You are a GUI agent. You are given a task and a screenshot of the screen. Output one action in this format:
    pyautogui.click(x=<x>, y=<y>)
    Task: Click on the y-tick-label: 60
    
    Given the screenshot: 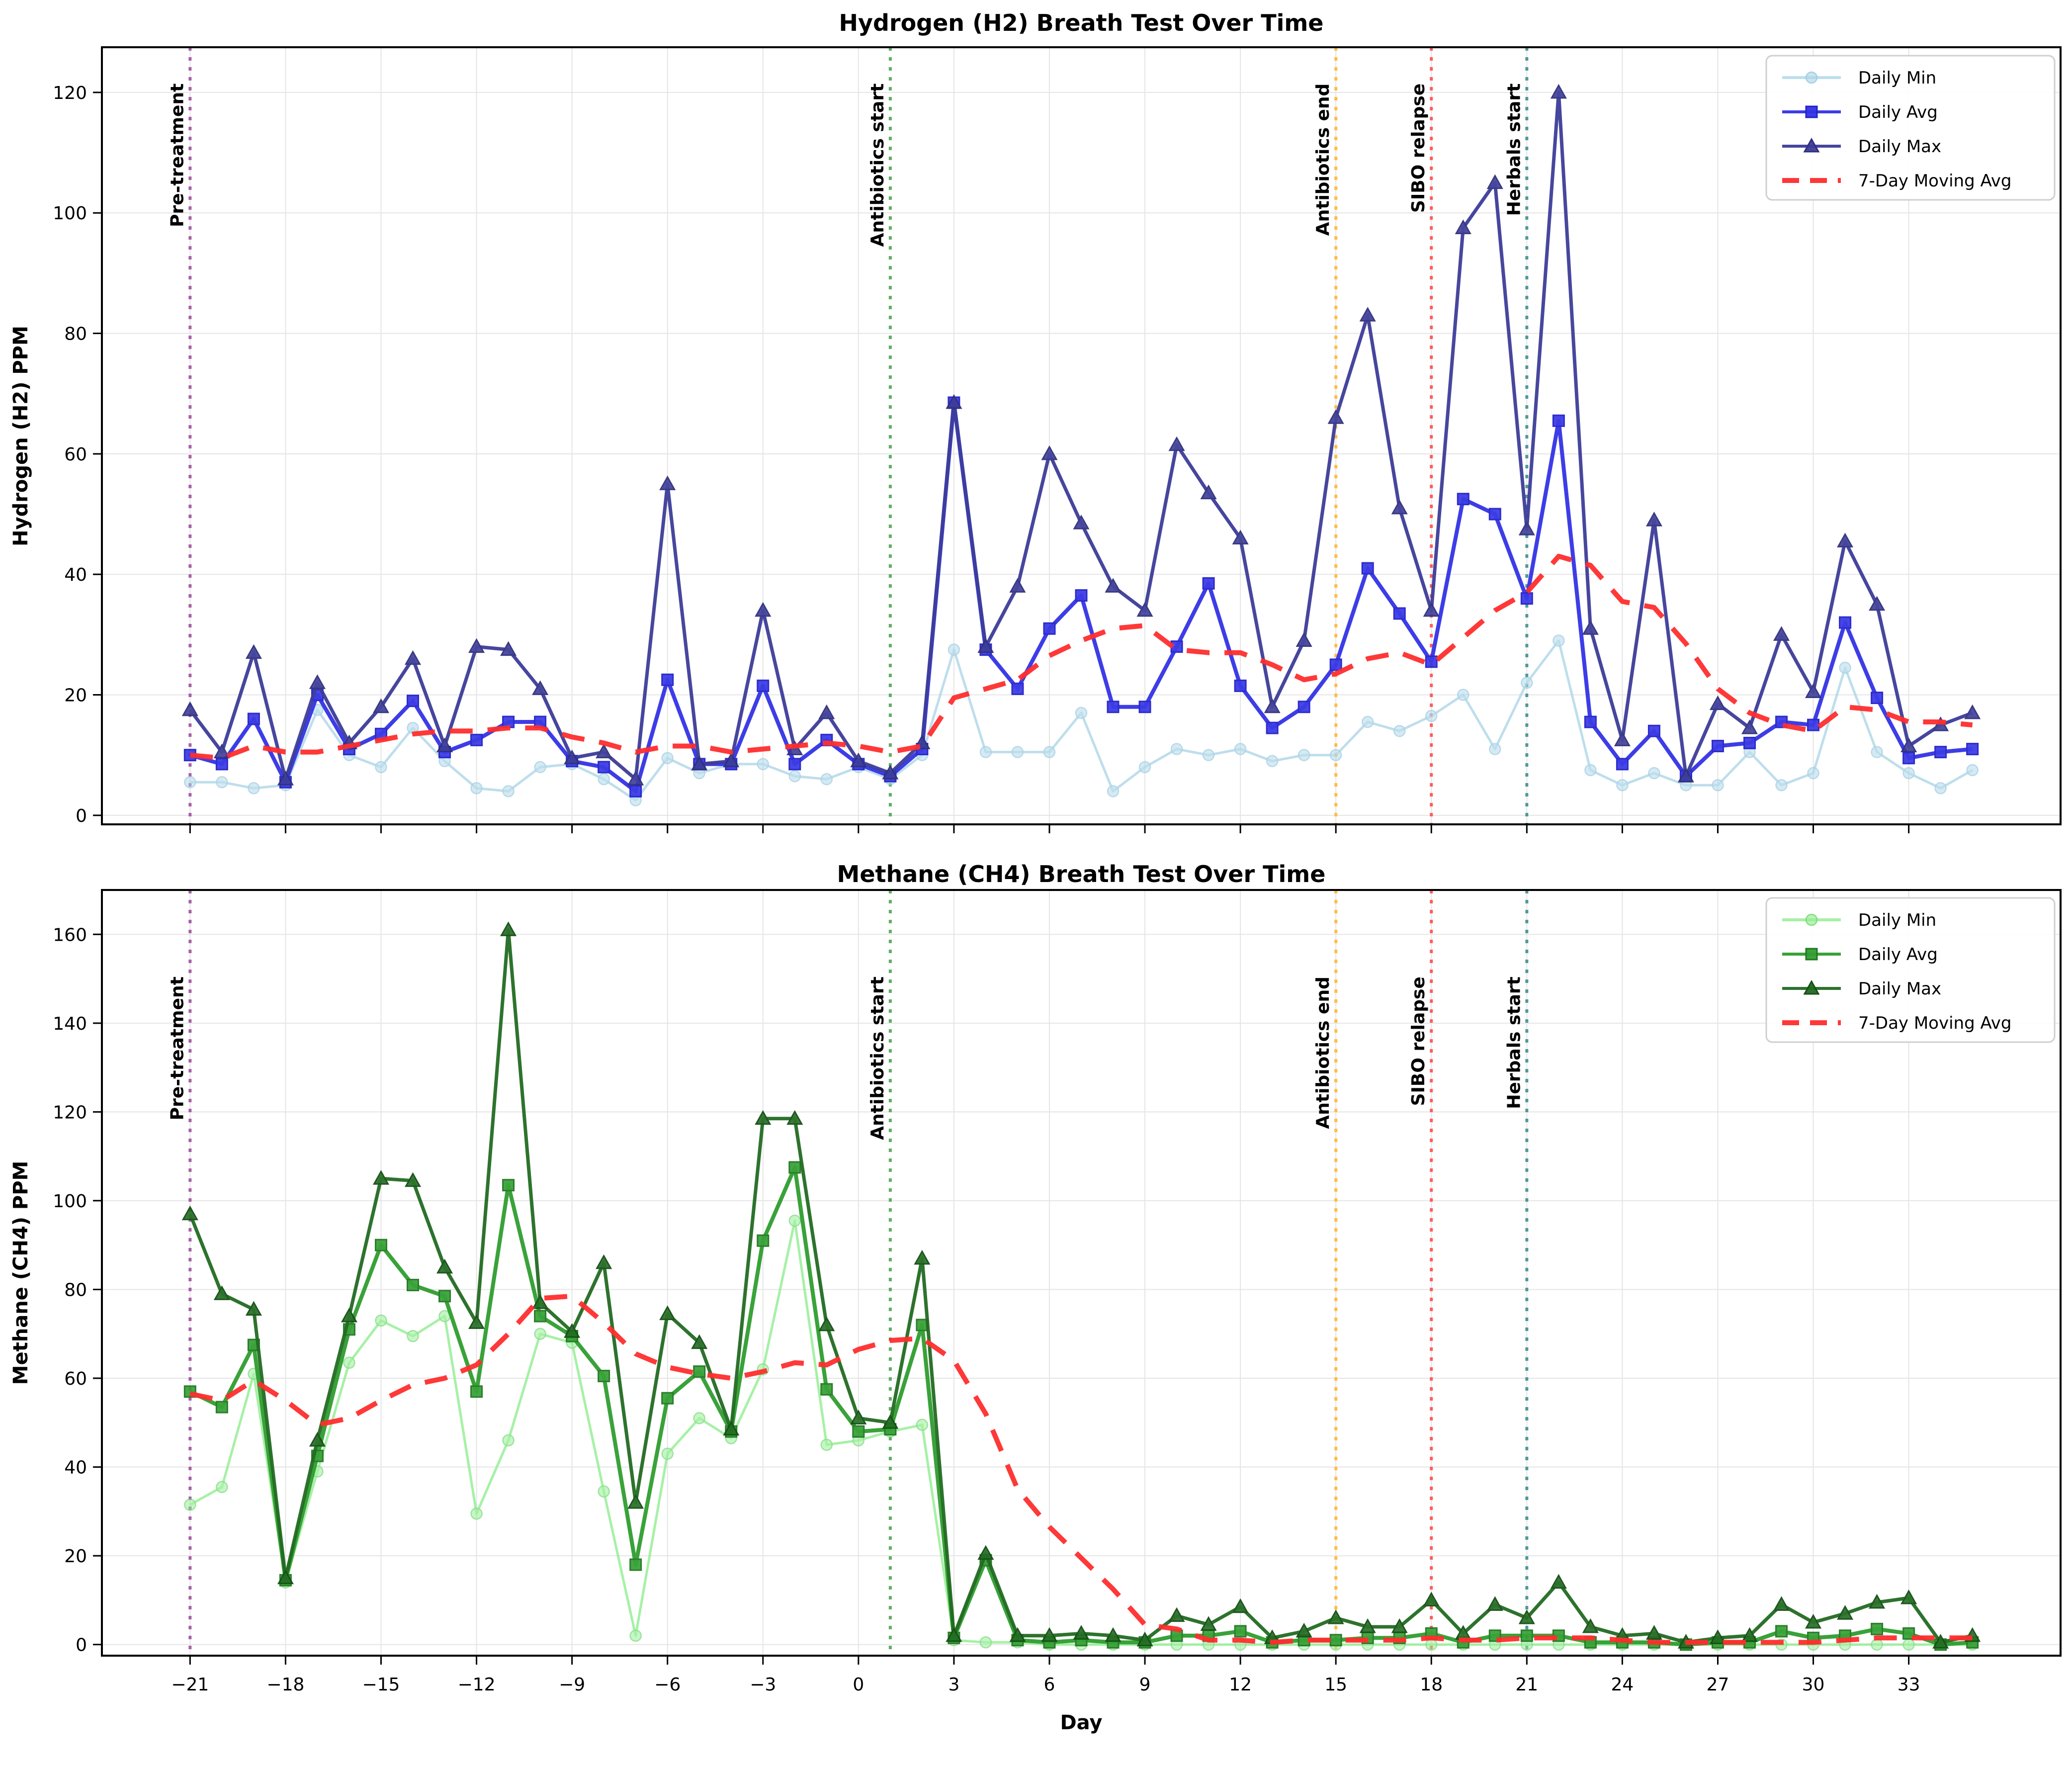 What is the action you would take?
    pyautogui.click(x=75, y=1379)
    